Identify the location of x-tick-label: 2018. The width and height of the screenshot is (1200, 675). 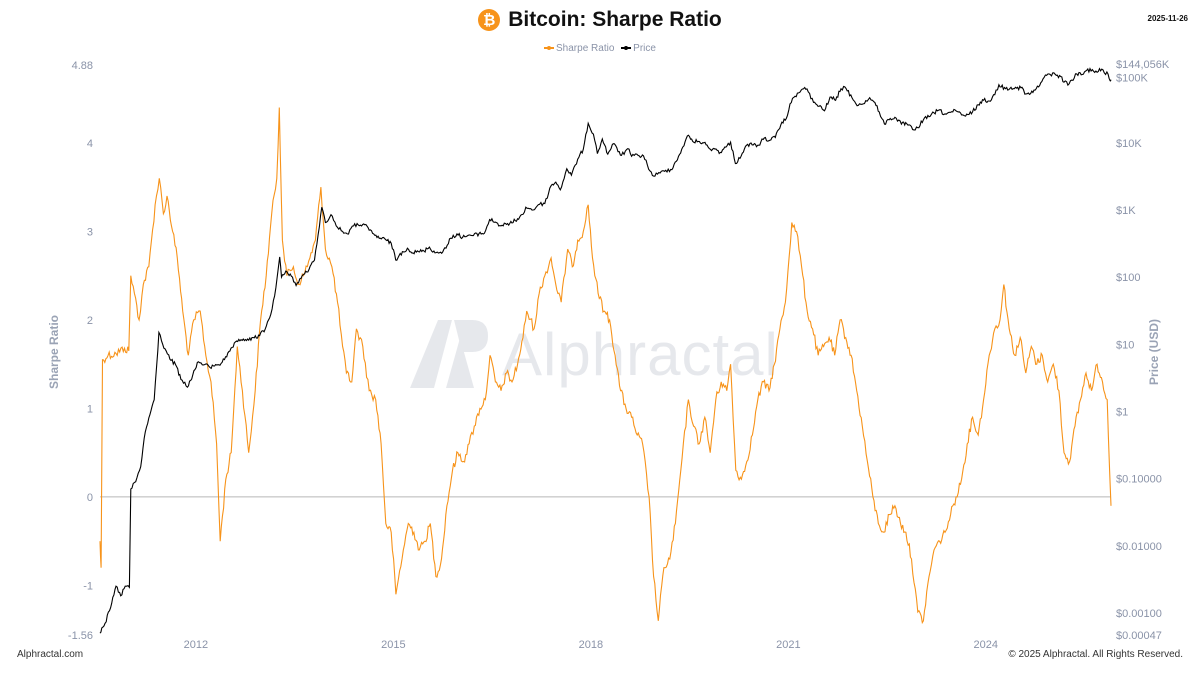
(591, 645).